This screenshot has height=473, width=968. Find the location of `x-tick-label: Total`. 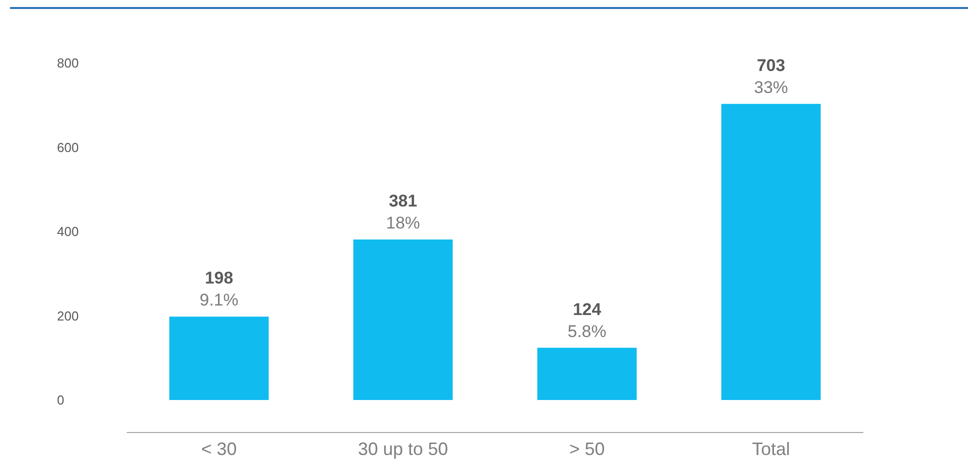

x-tick-label: Total is located at coordinates (771, 449).